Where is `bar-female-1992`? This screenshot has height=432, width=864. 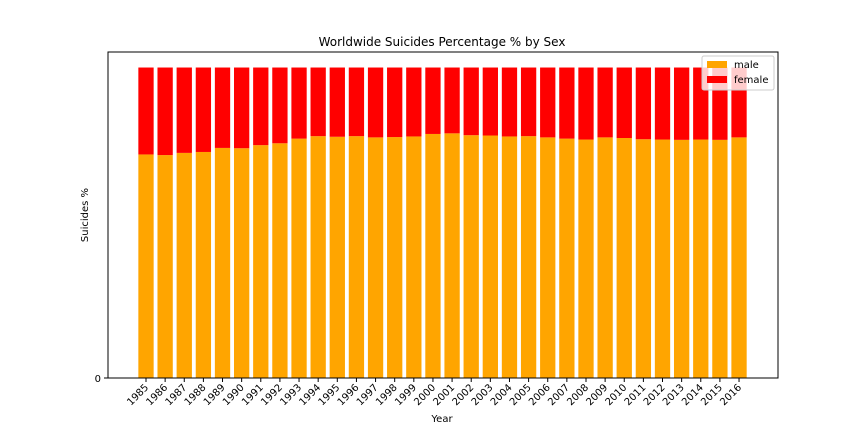
bar-female-1992 is located at coordinates (280, 105).